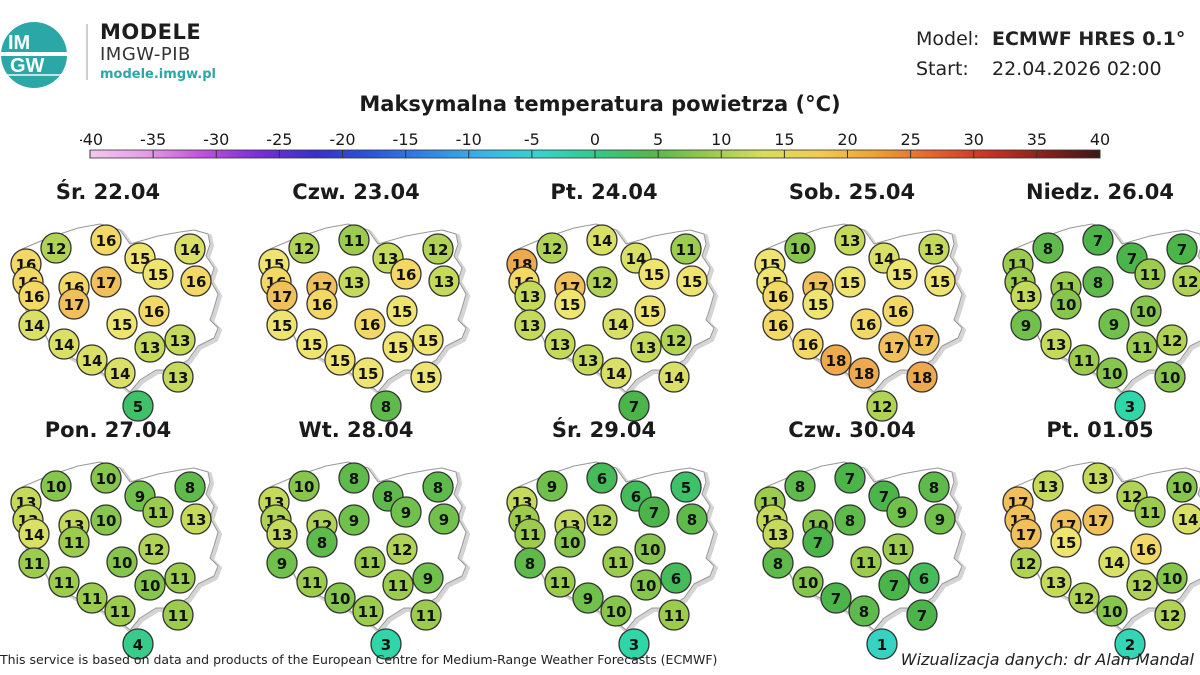 This screenshot has height=675, width=1200. What do you see at coordinates (974, 139) in the screenshot?
I see `scale-tick-label: 30` at bounding box center [974, 139].